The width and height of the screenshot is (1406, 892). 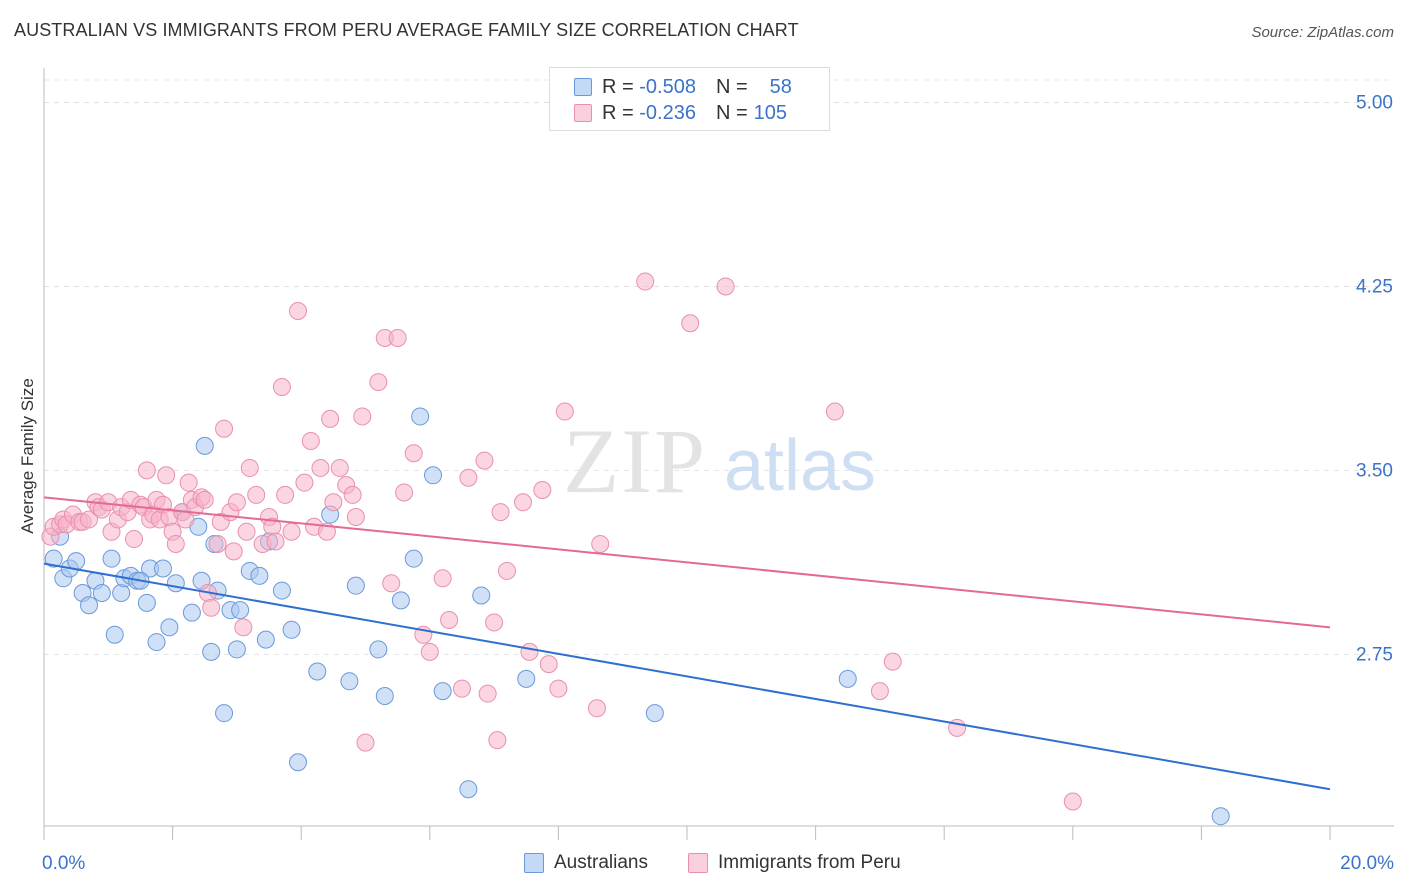 I want to click on watermark-atlas: atlas, so click(x=800, y=466).